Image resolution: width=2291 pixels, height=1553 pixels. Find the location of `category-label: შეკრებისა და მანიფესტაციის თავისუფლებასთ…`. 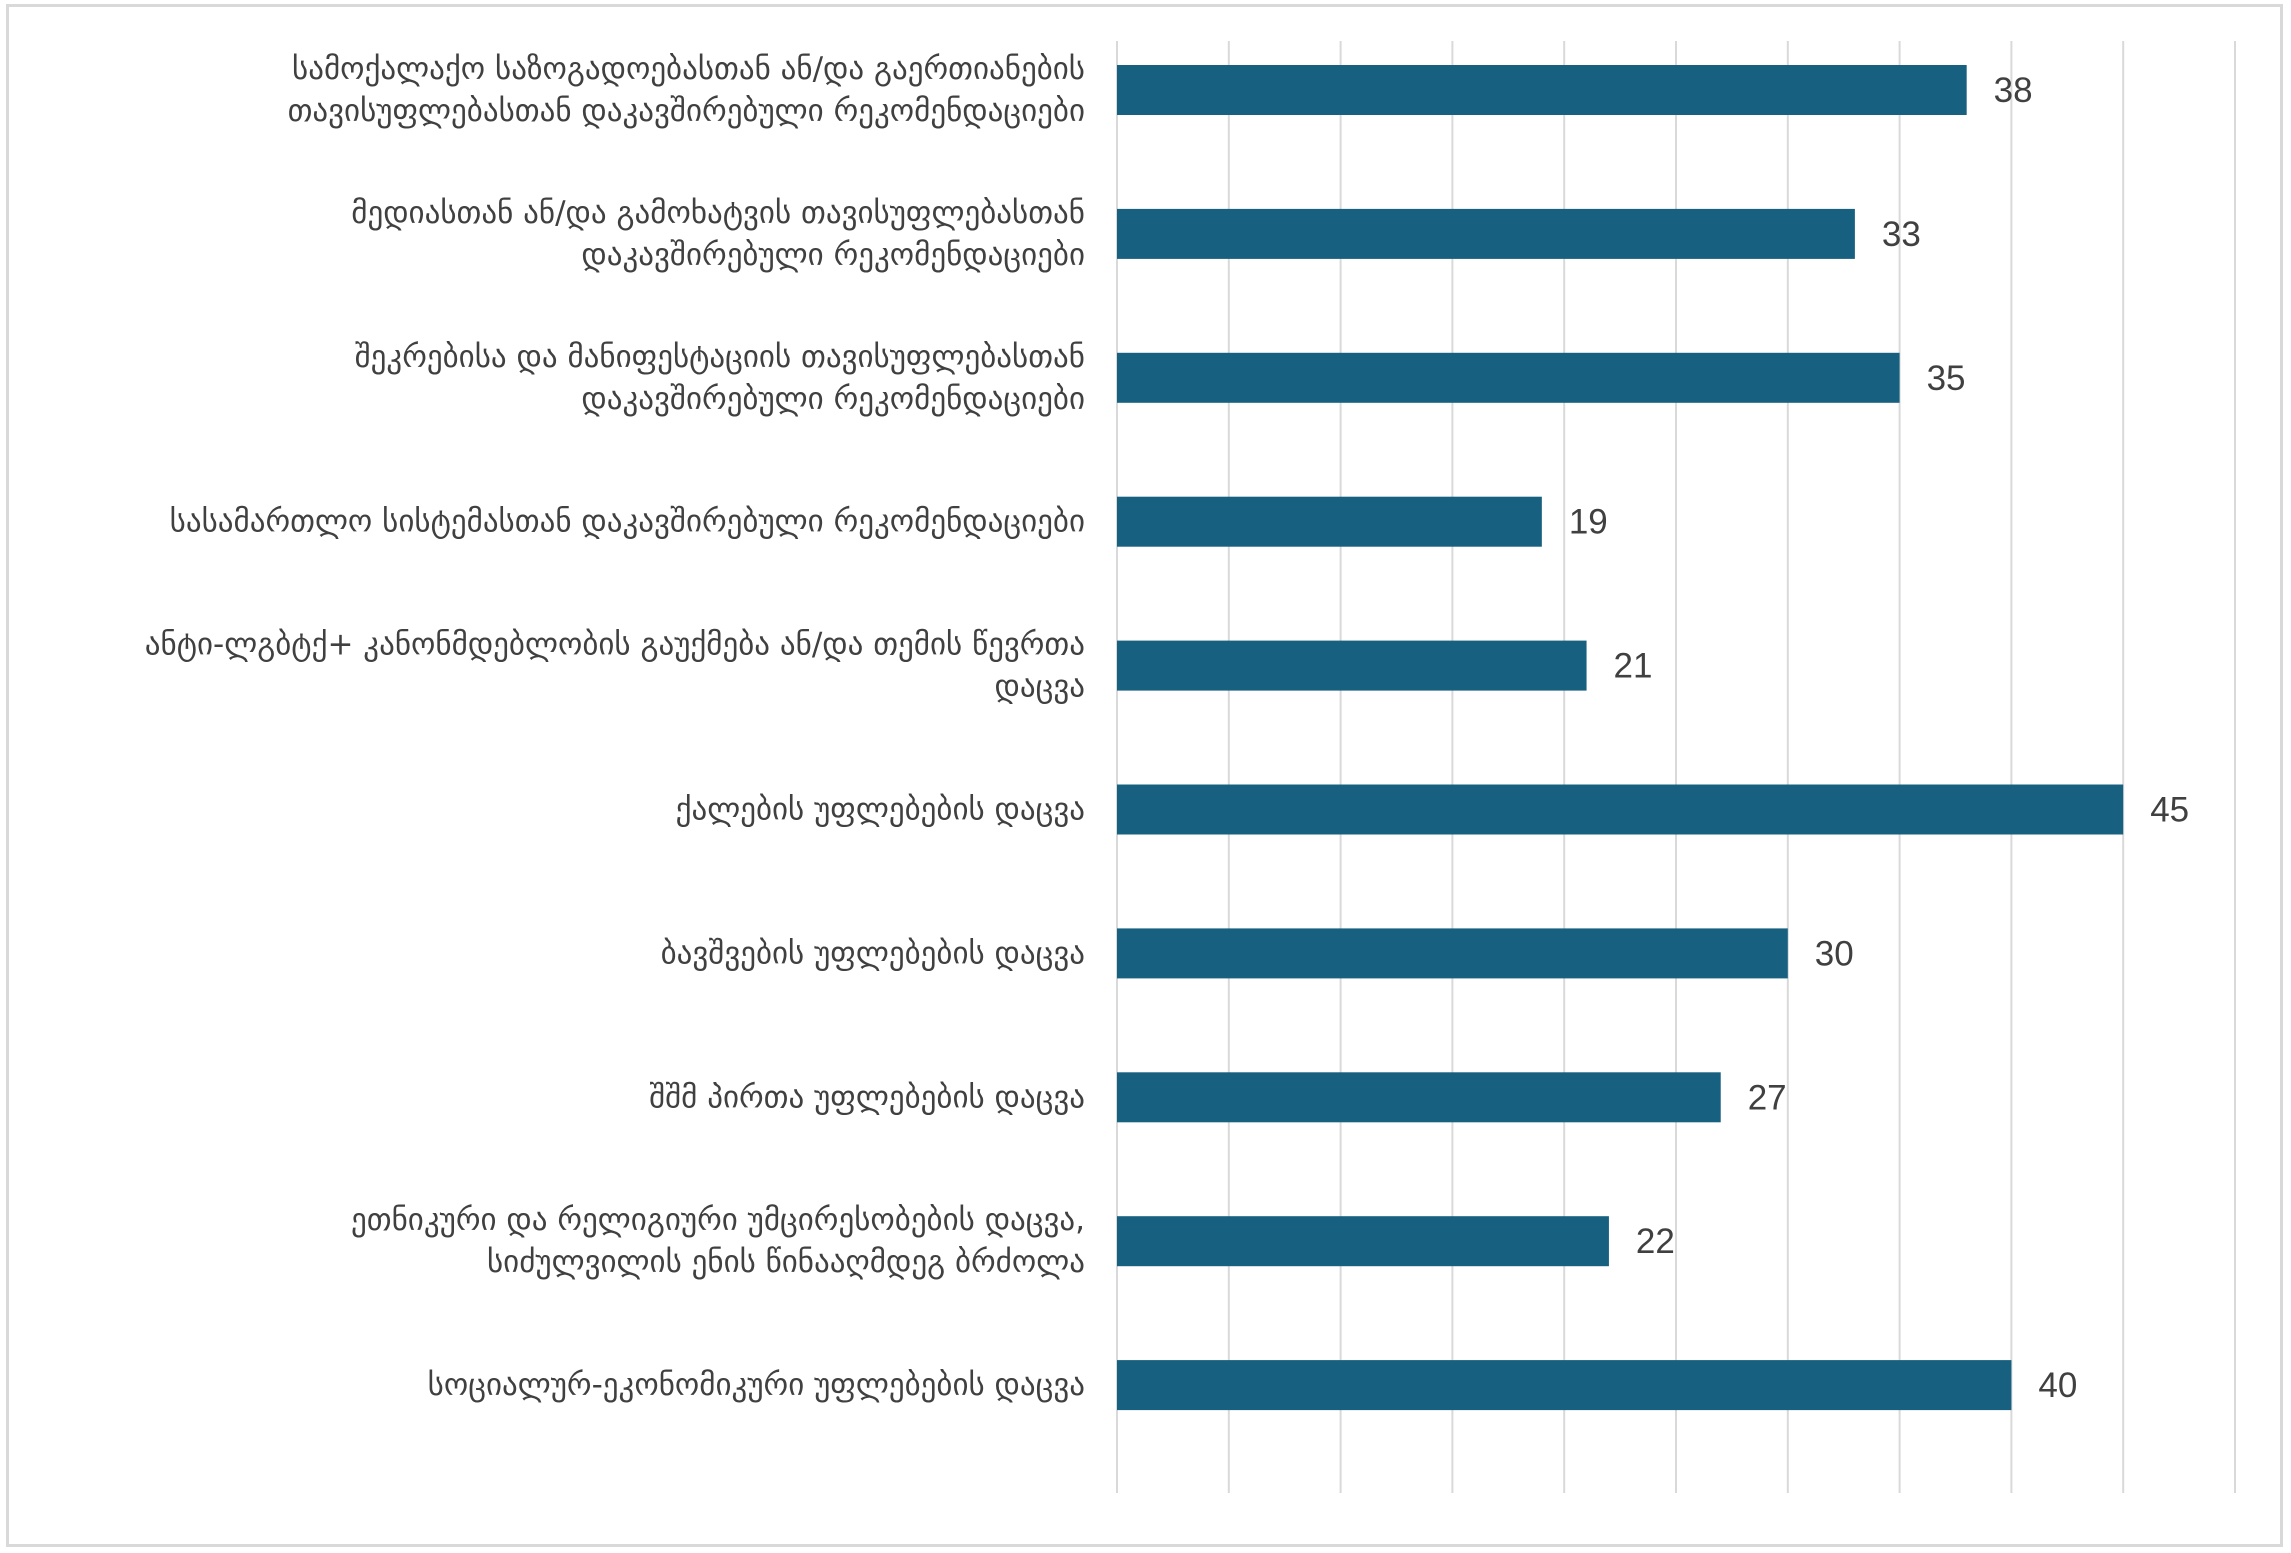

category-label: შეკრებისა და მანიფესტაციის თავისუფლებასთ… is located at coordinates (720, 378).